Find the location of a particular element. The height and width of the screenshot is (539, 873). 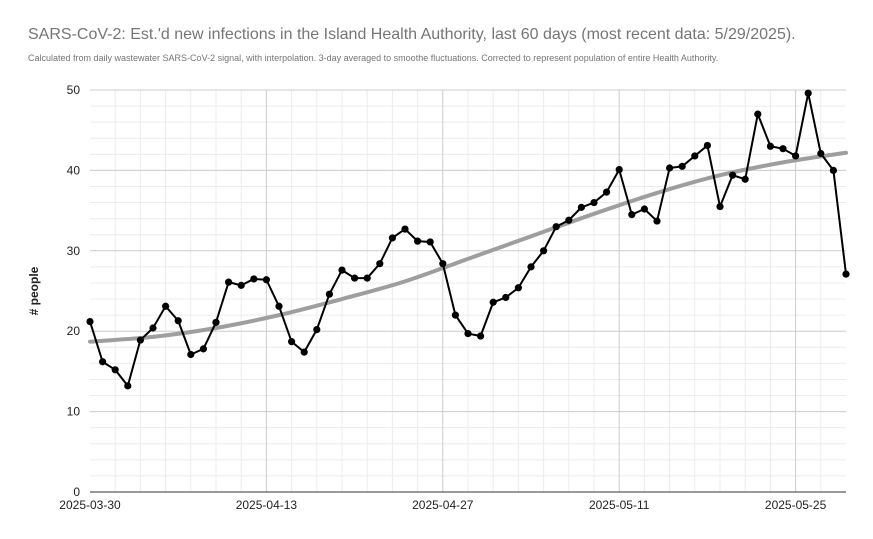

y-axis-label: # people is located at coordinates (34, 290).